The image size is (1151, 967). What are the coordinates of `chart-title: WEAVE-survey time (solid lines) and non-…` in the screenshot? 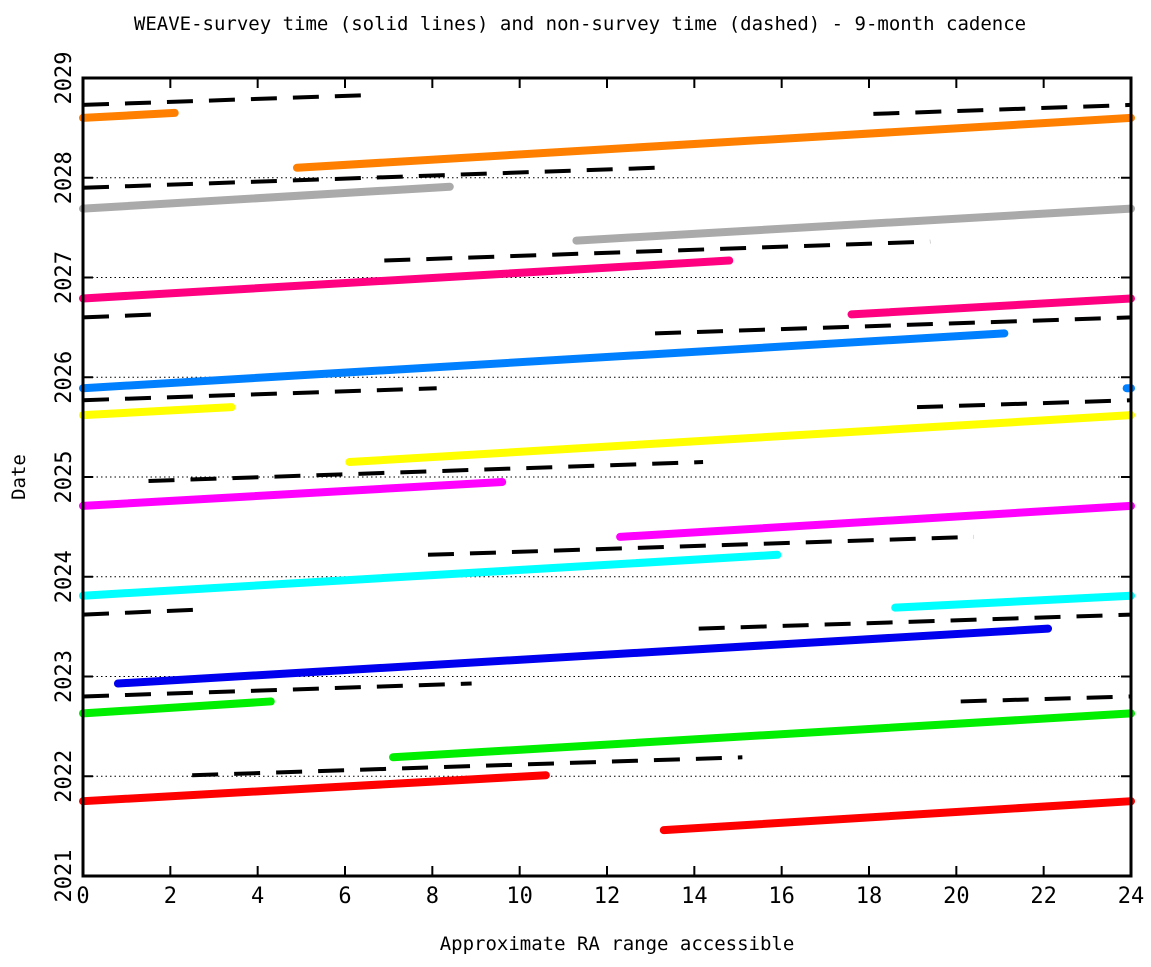 It's located at (580, 24).